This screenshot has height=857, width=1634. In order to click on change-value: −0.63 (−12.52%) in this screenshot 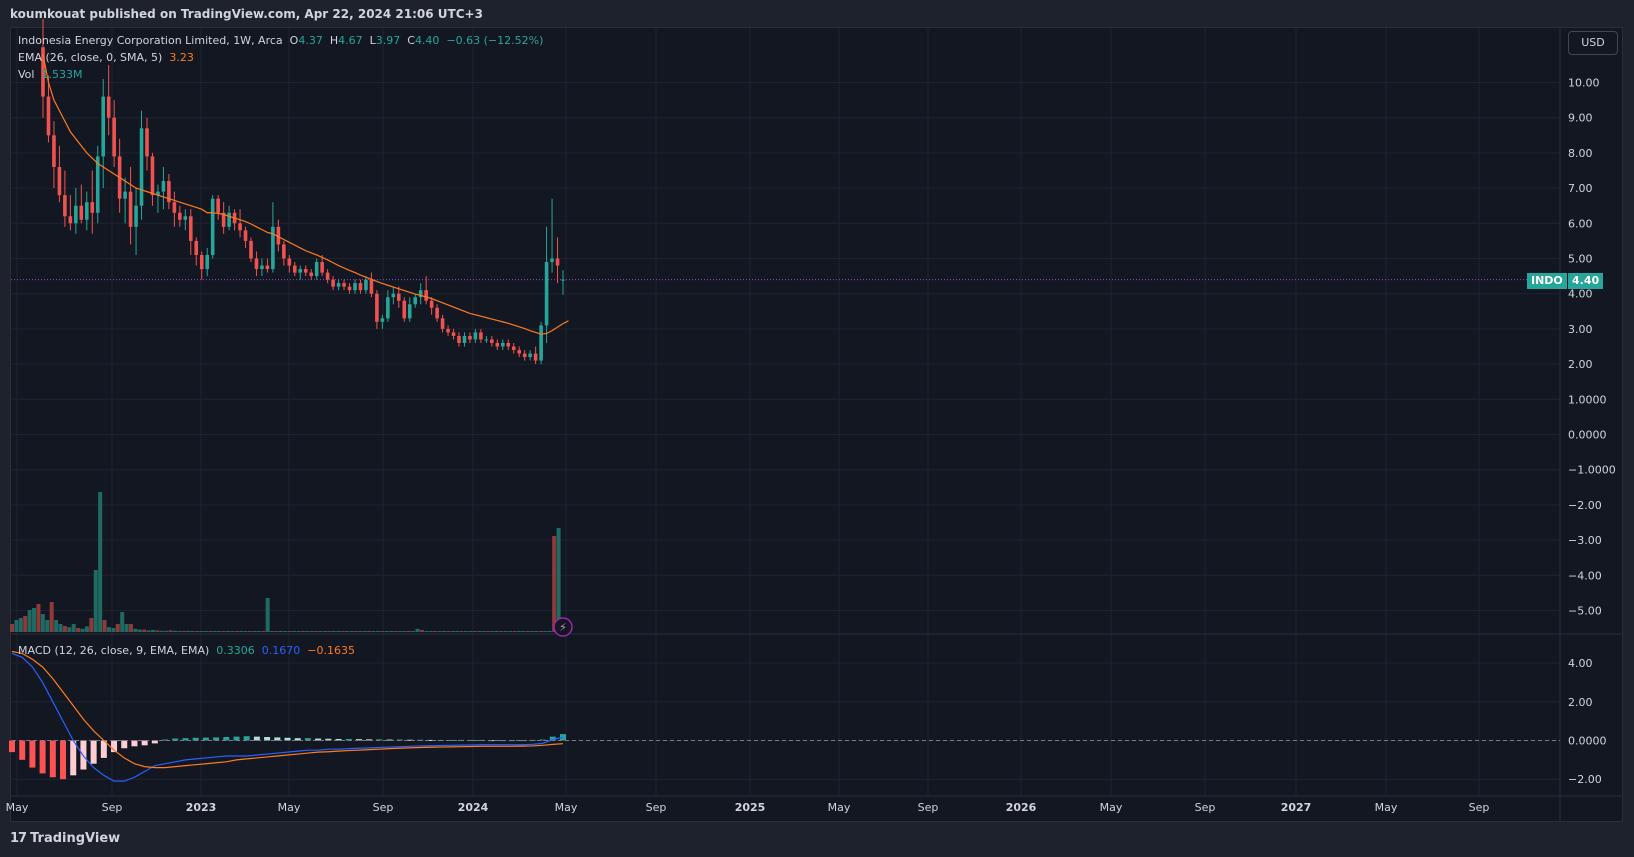, I will do `click(495, 40)`.